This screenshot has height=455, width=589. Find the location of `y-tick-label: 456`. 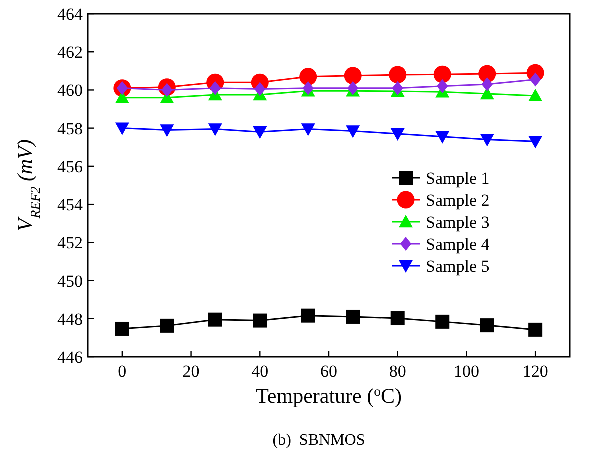

y-tick-label: 456 is located at coordinates (70, 166).